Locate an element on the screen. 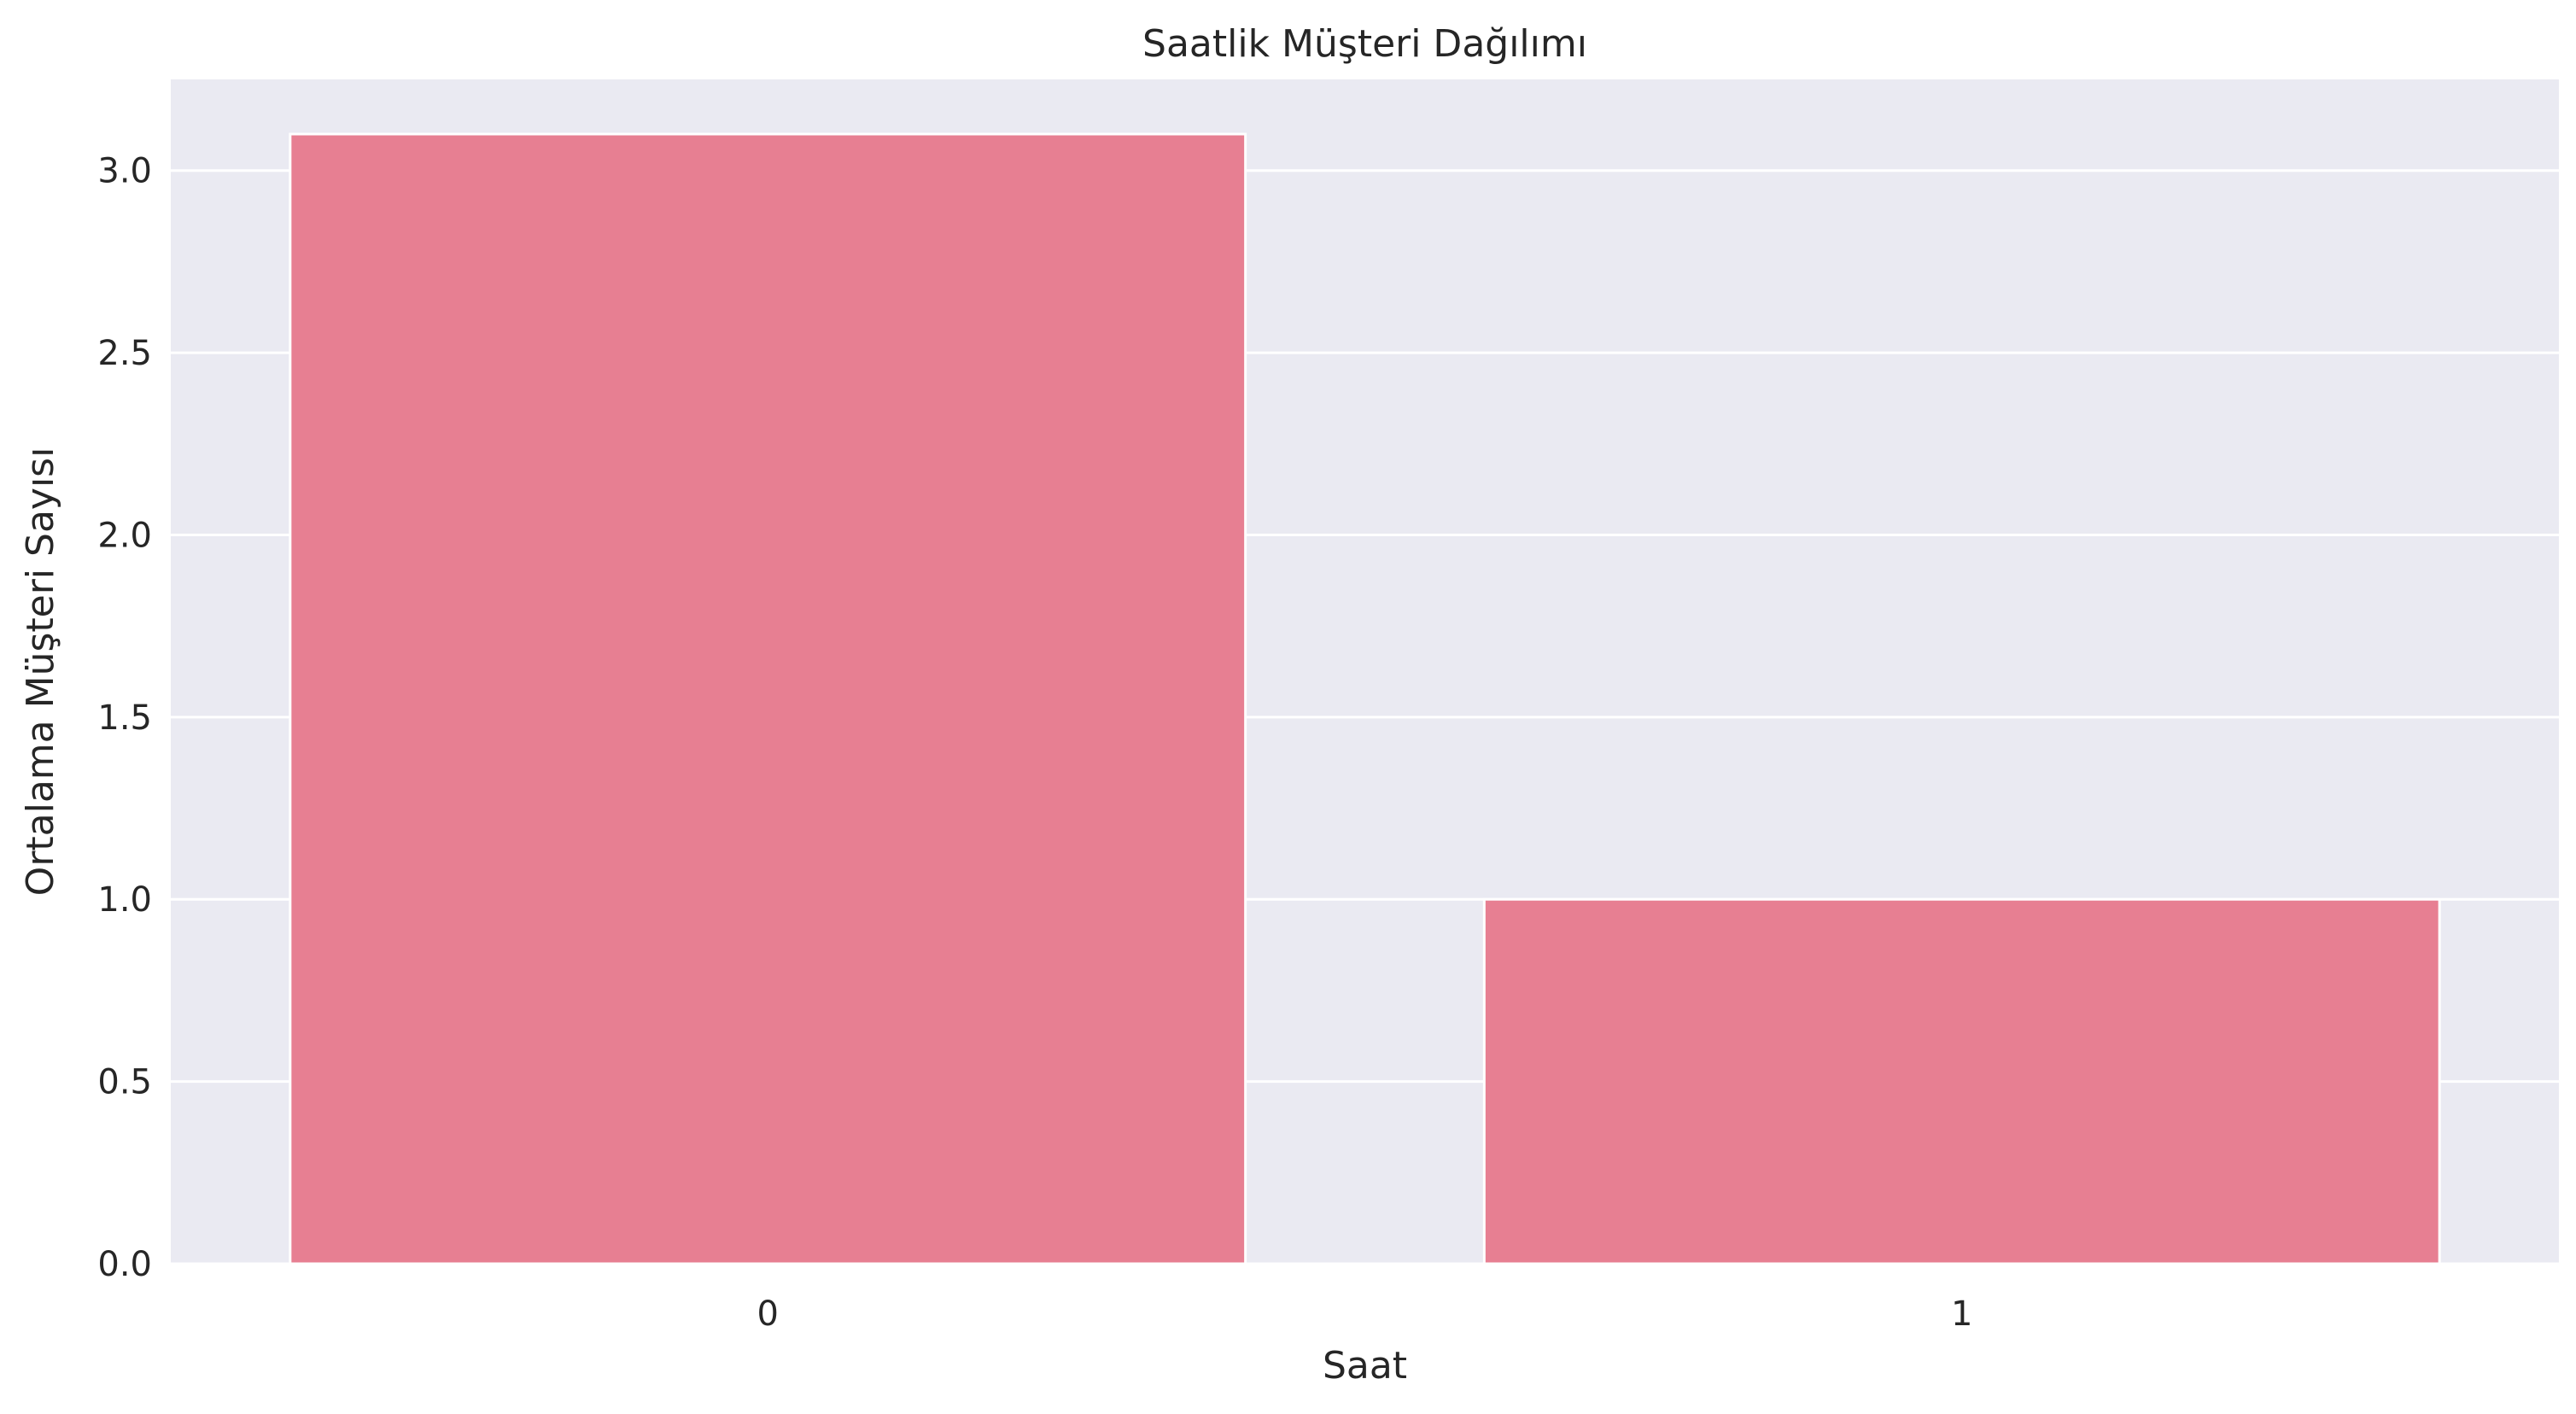 This screenshot has height=1414, width=2576. y-tick-label: 1.5 is located at coordinates (124, 718).